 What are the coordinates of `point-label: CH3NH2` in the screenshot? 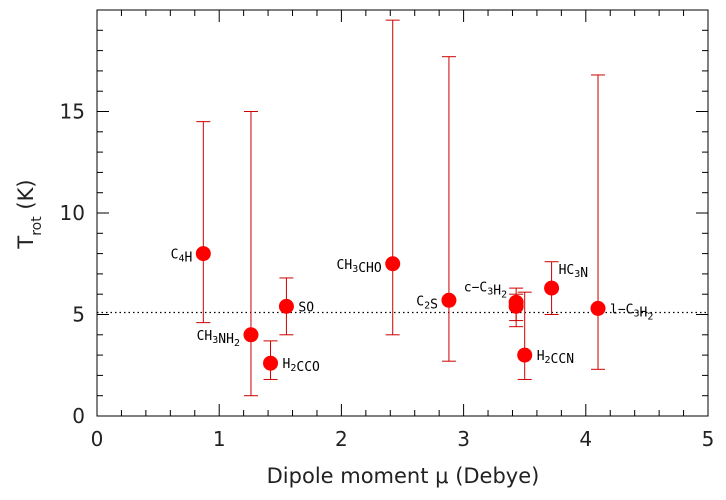 It's located at (218, 339).